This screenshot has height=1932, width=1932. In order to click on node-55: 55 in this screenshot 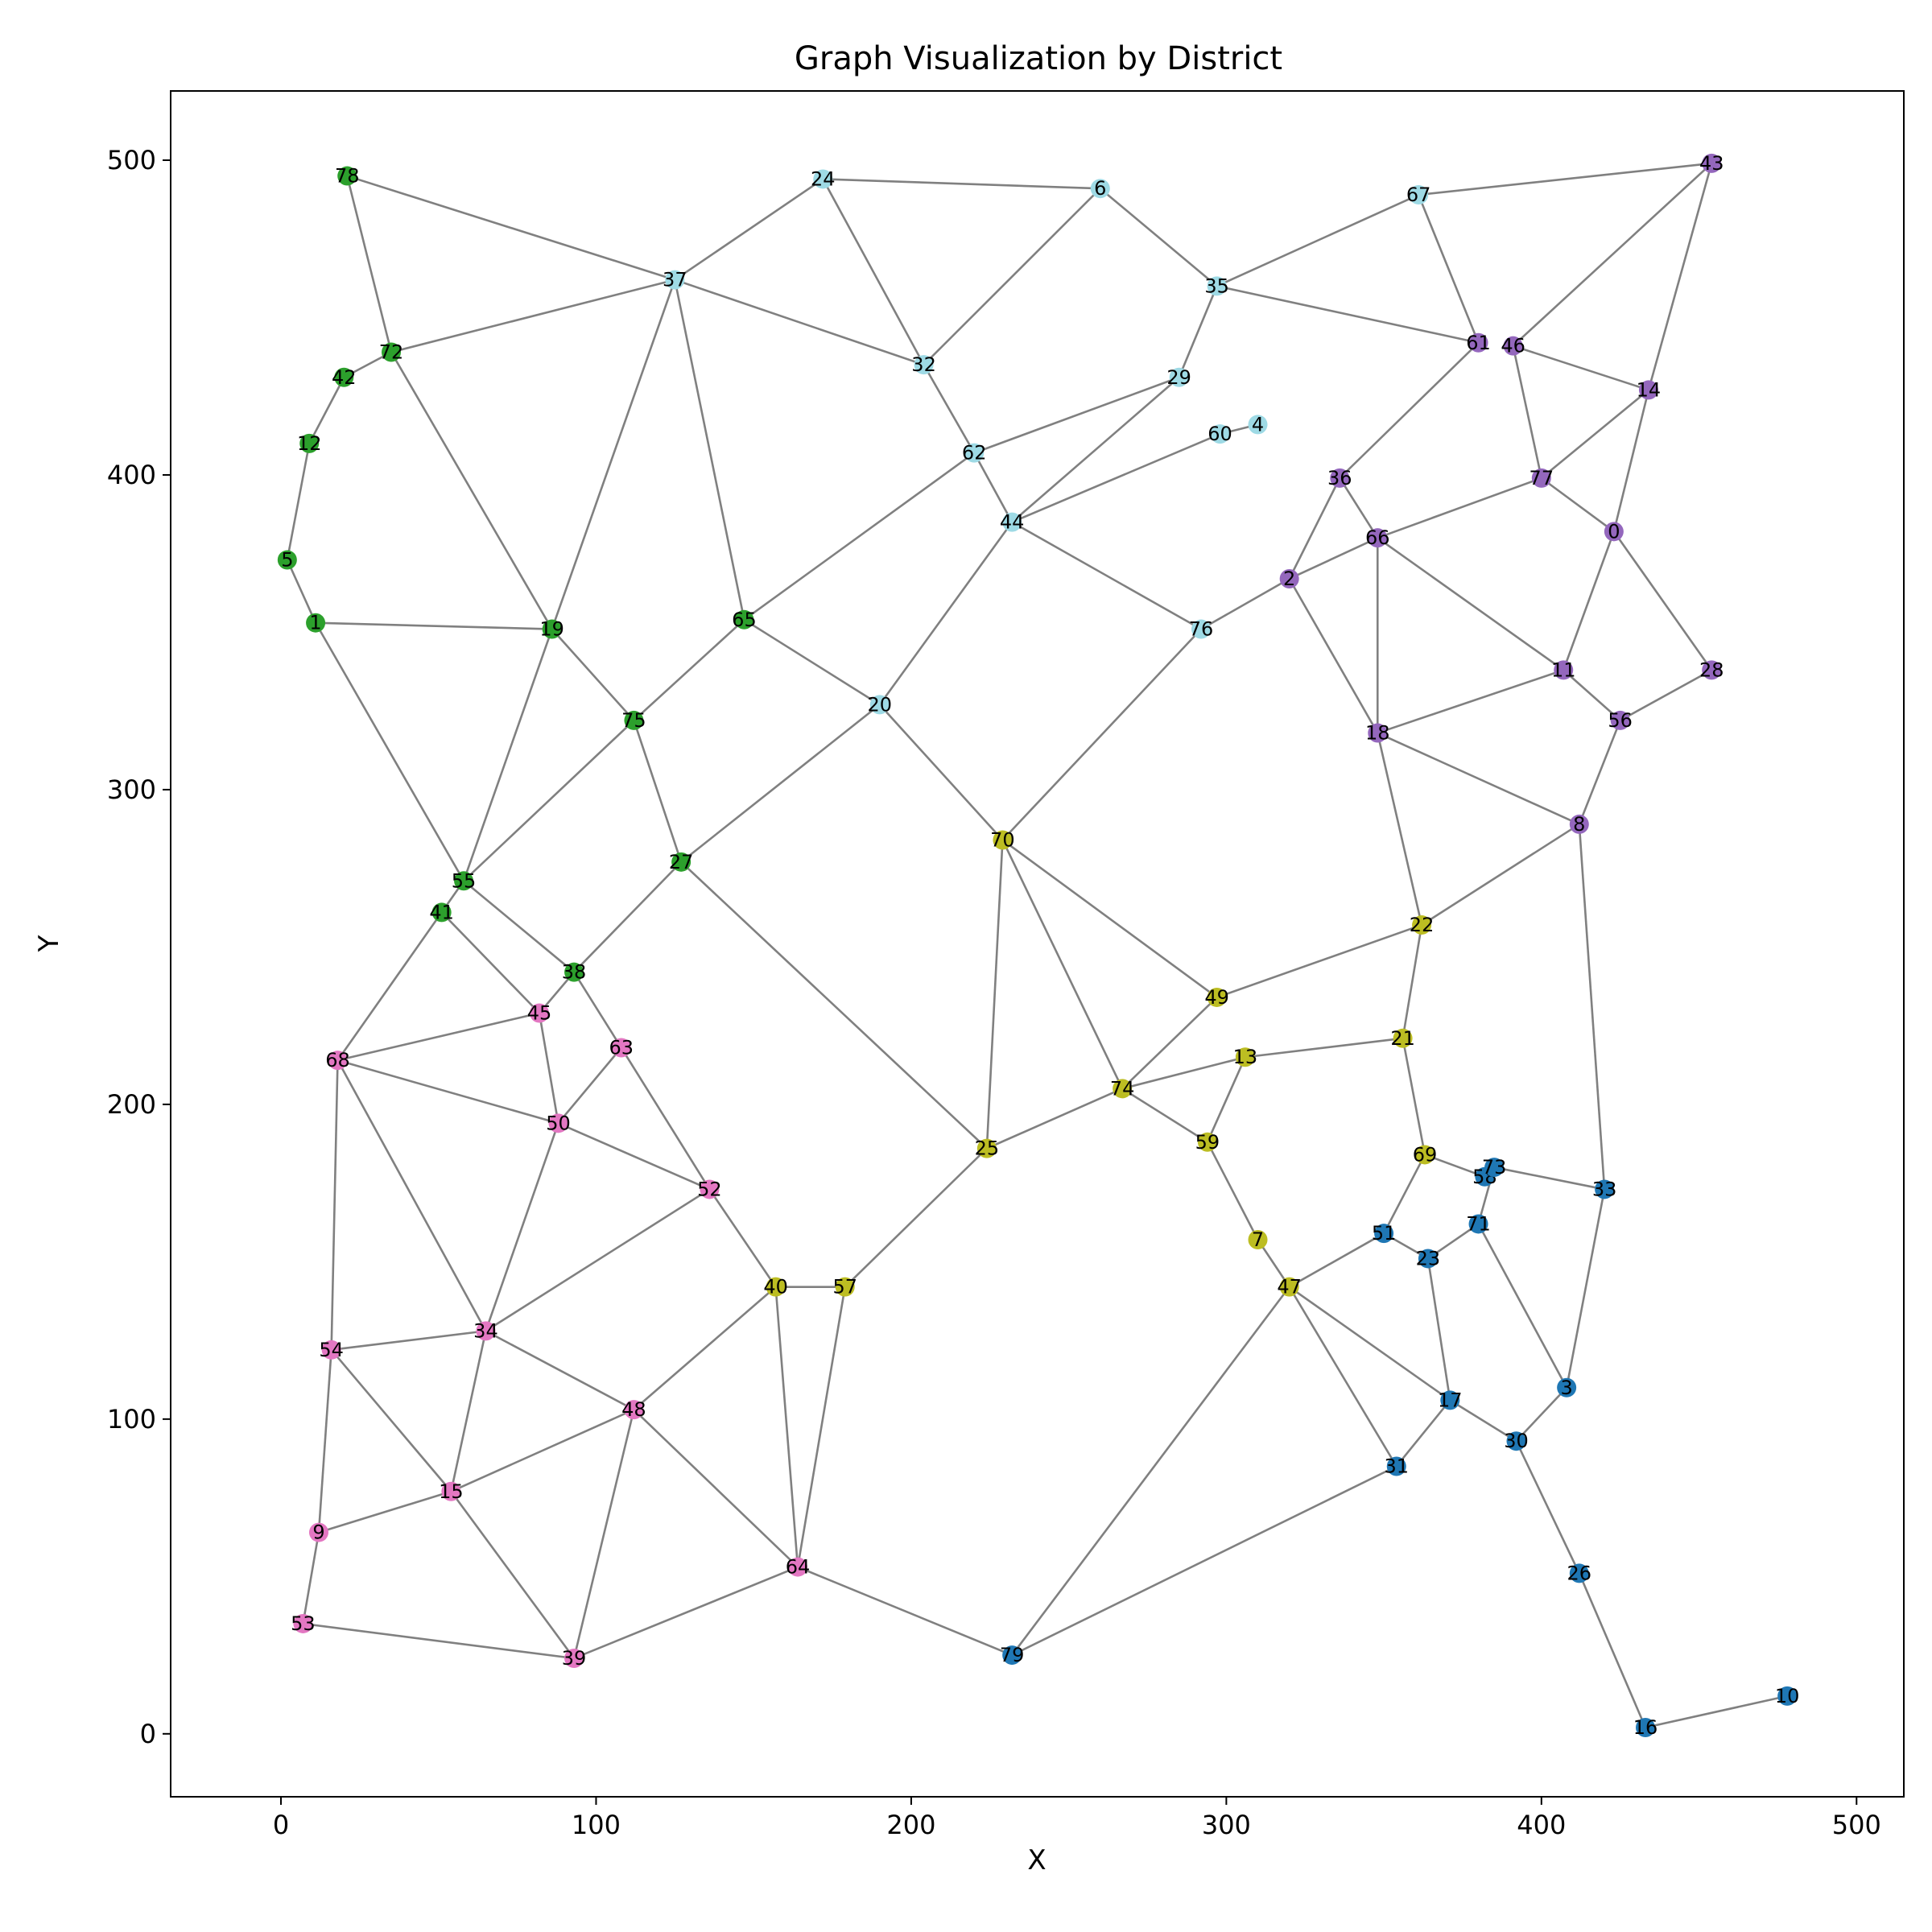, I will do `click(464, 880)`.